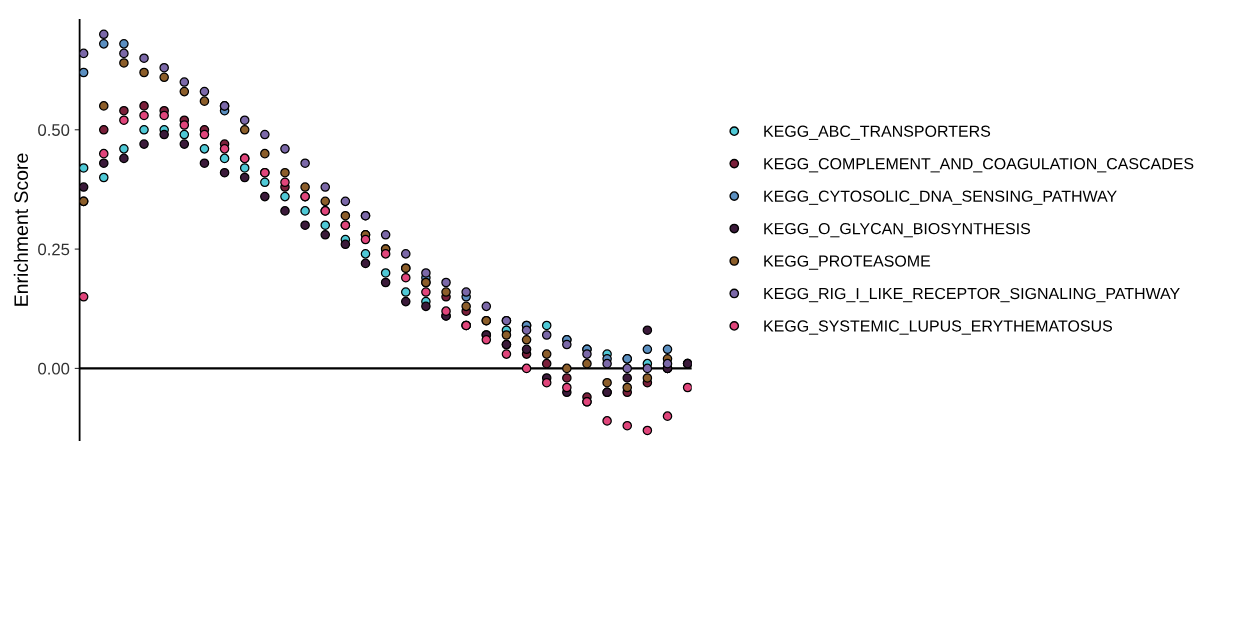 The height and width of the screenshot is (625, 1244). What do you see at coordinates (877, 132) in the screenshot?
I see `legend-label: KEGG_ABC_TRANSPORTERS` at bounding box center [877, 132].